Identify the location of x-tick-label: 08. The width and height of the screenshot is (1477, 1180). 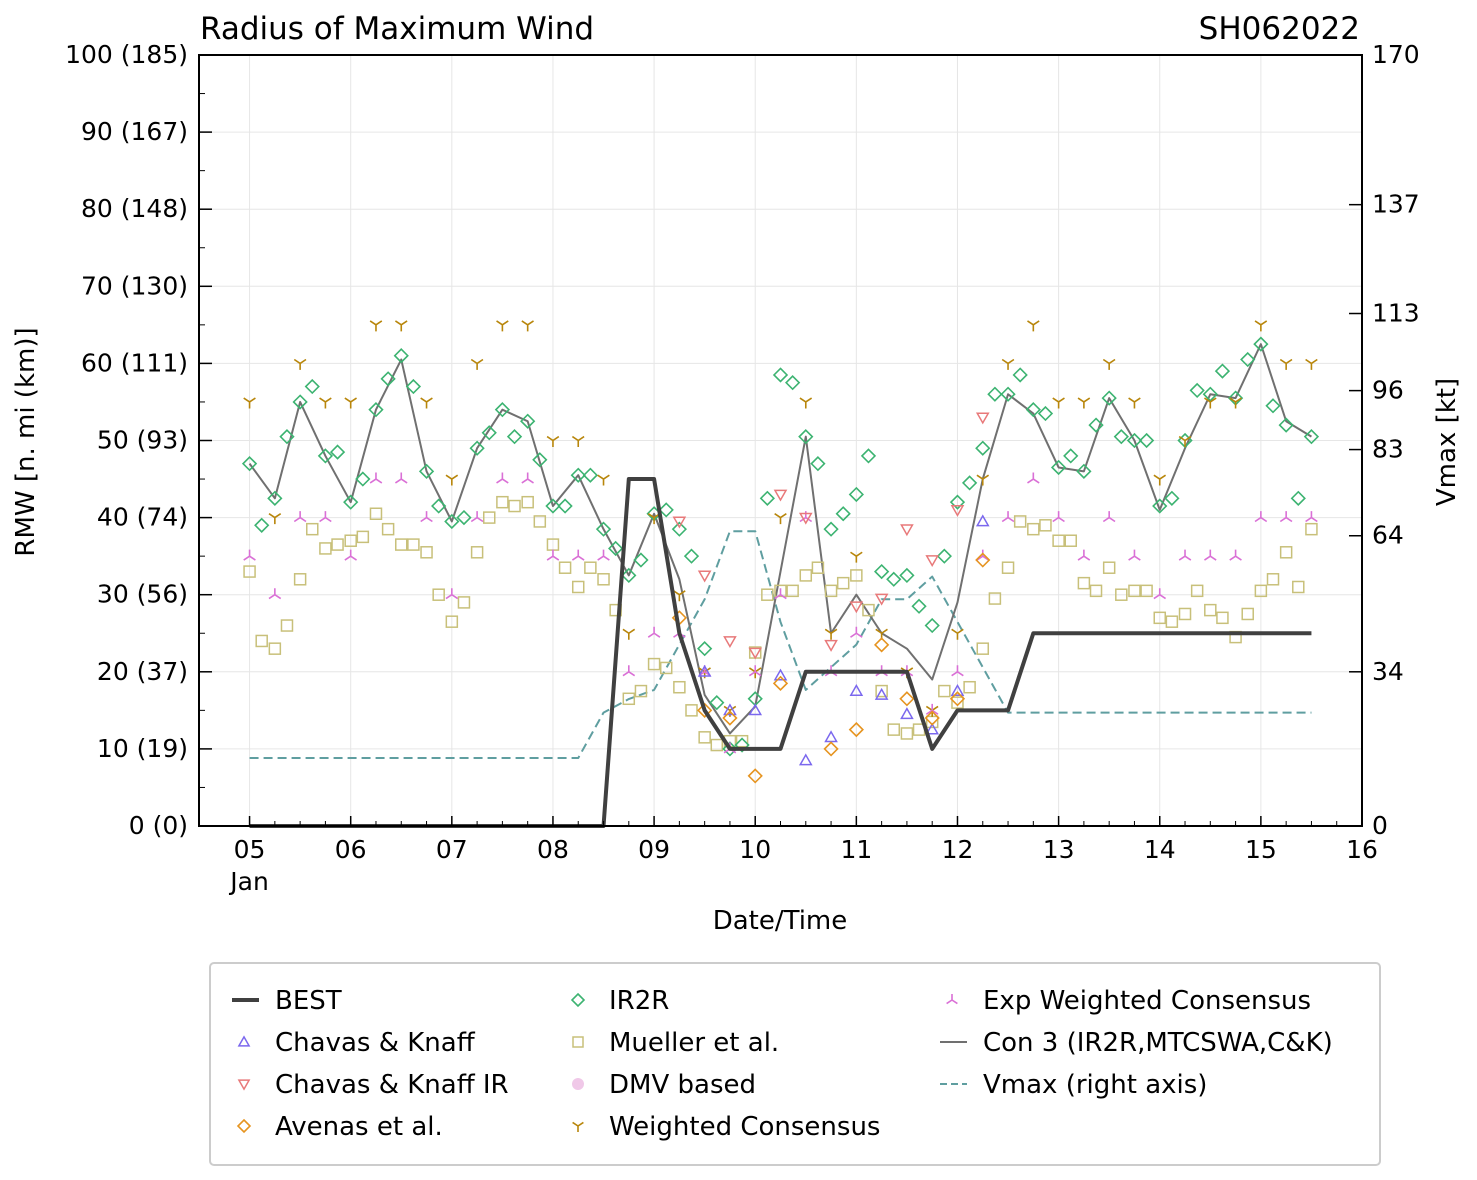
(553, 849).